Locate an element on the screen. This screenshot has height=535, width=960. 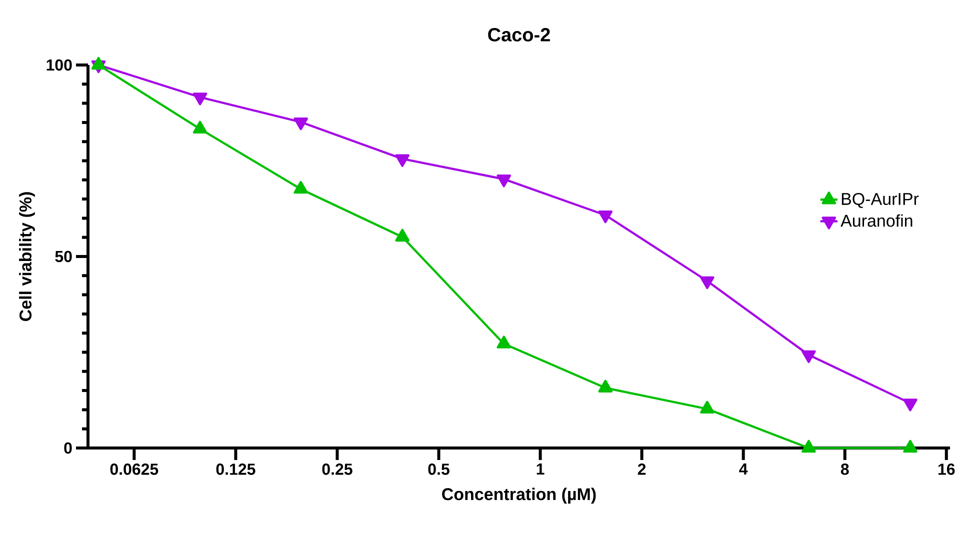
x-tick-label: 0.0625 is located at coordinates (134, 469).